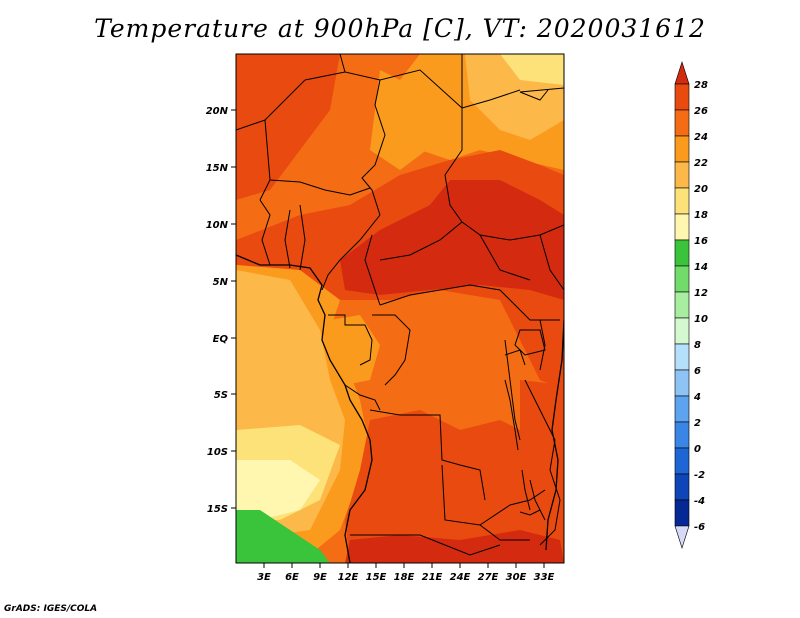  What do you see at coordinates (362, 397) in the screenshot?
I see `border-drc-west` at bounding box center [362, 397].